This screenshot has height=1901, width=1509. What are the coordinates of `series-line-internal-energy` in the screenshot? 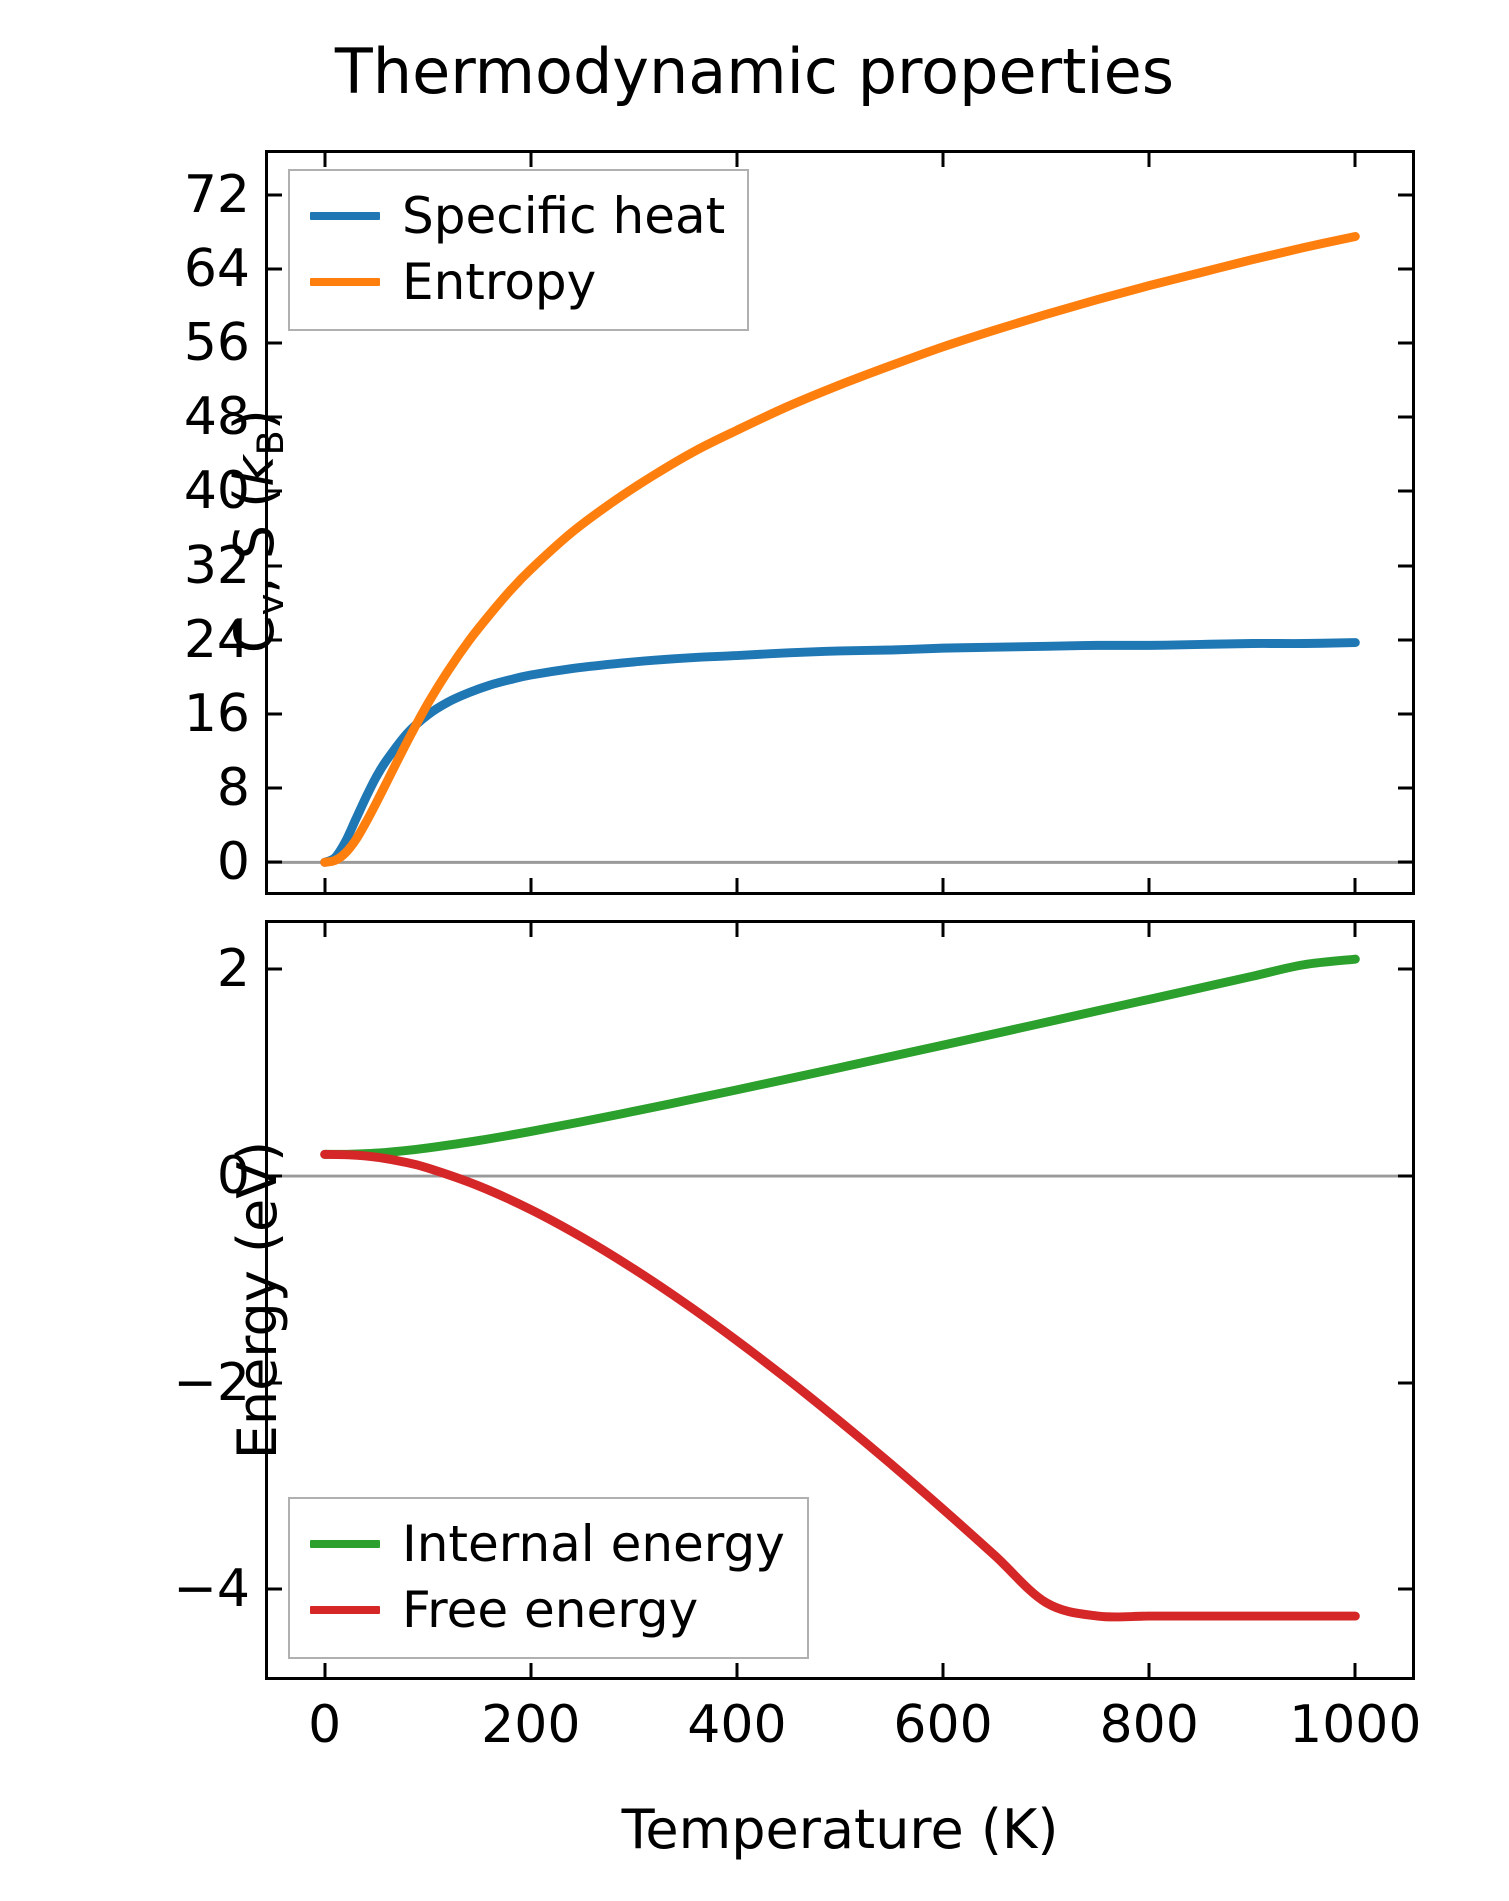 It's located at (840, 1056).